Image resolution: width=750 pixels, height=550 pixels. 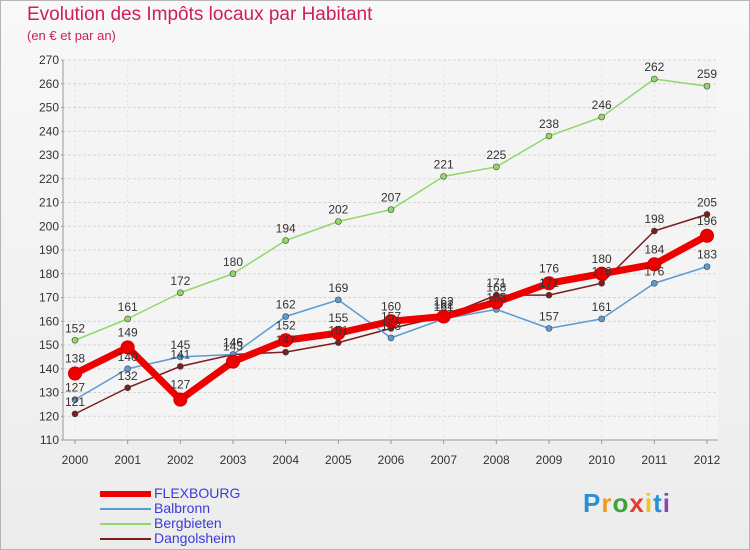 I want to click on x-tick-label: 2005, so click(x=338, y=460).